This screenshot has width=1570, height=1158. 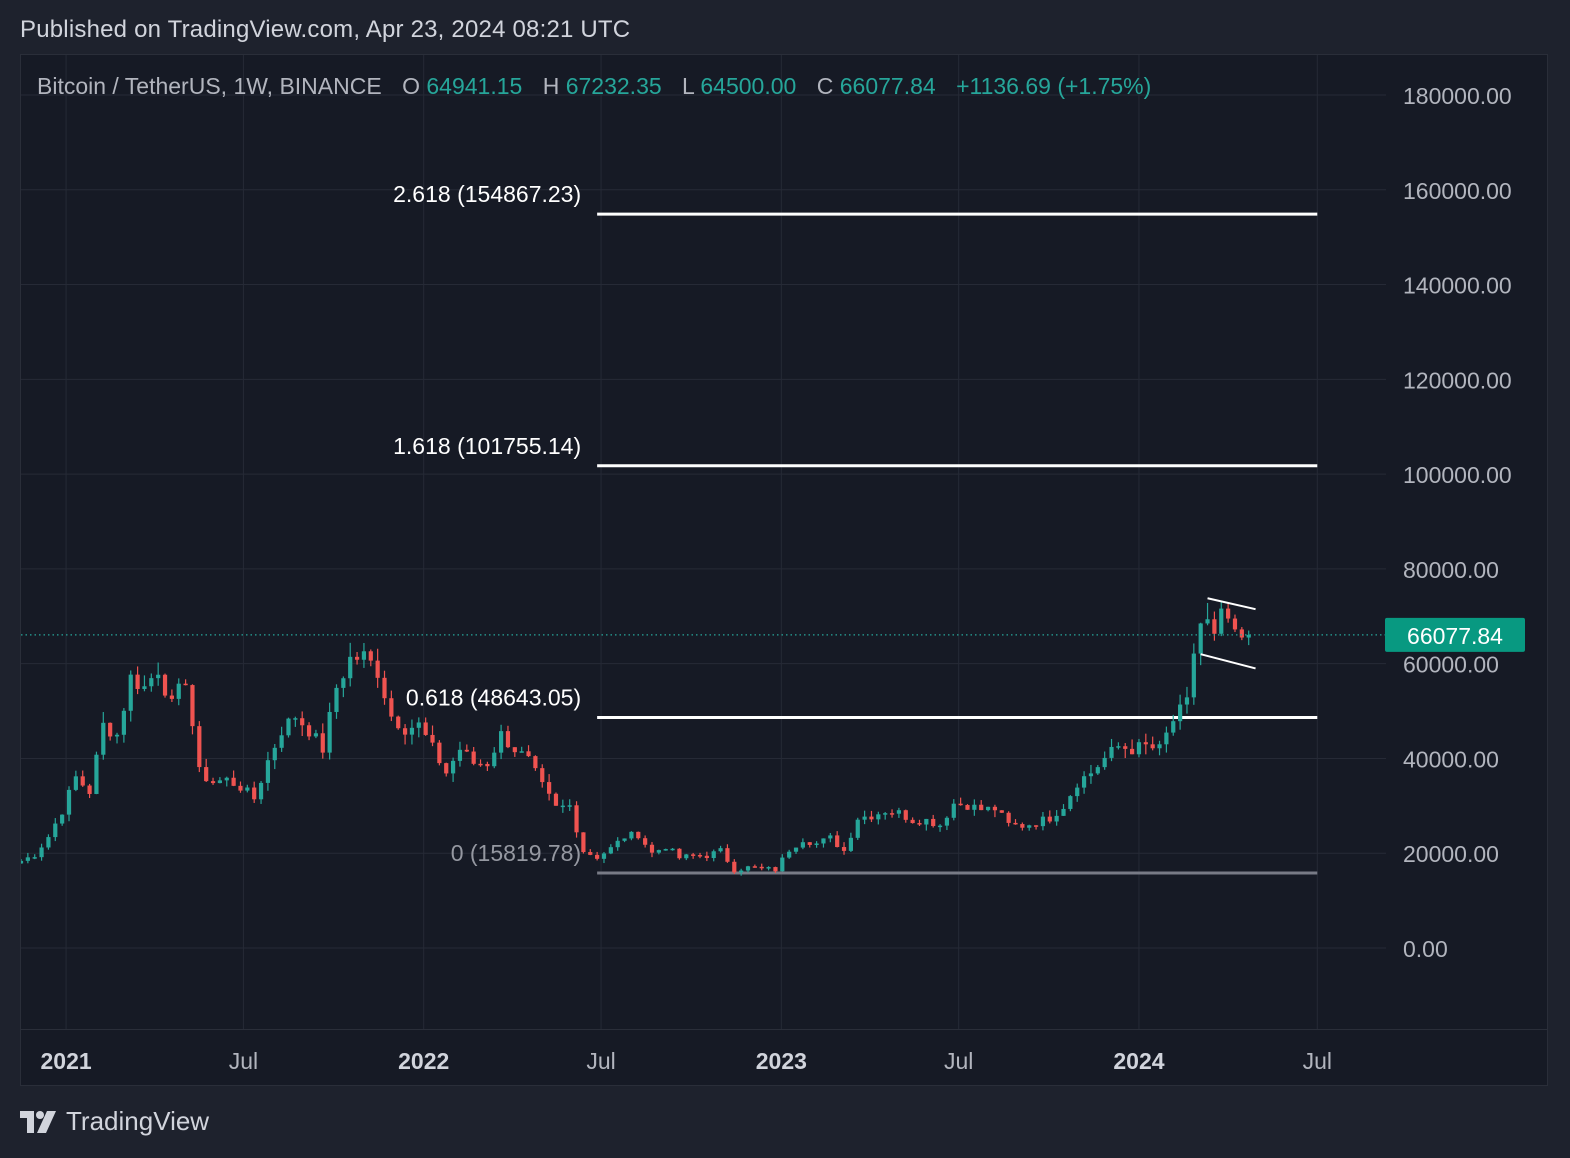 What do you see at coordinates (1457, 191) in the screenshot?
I see `price-tick-label: 160000.00` at bounding box center [1457, 191].